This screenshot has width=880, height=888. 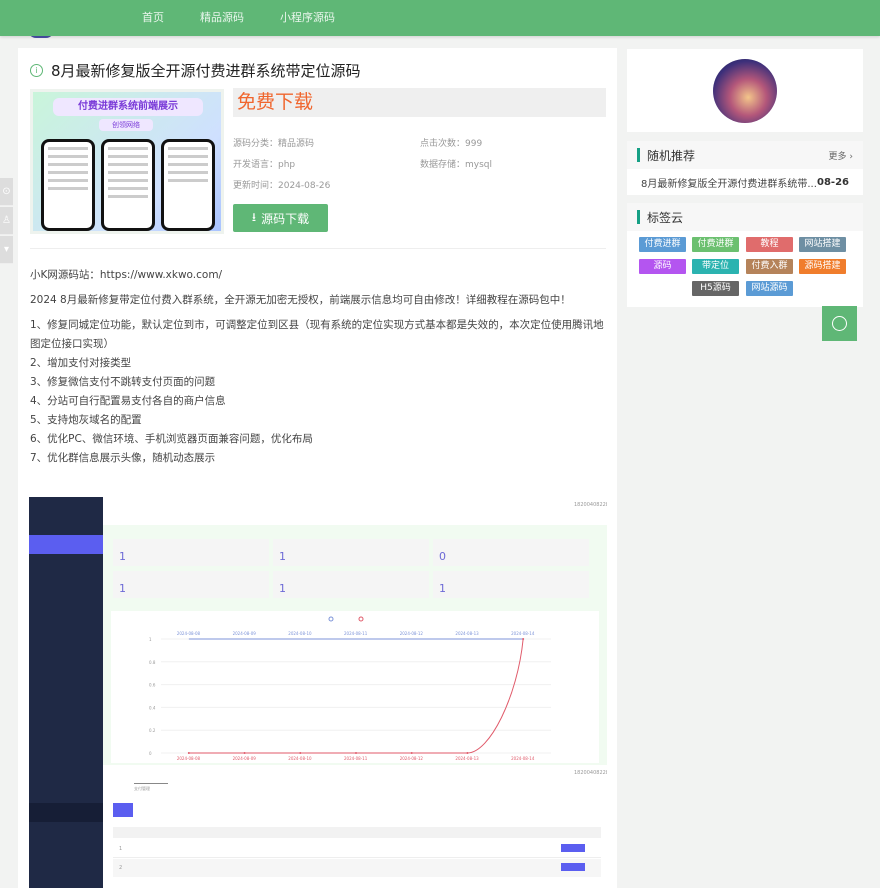 I want to click on x-tick-label-top: 2024-08-12, so click(x=412, y=633).